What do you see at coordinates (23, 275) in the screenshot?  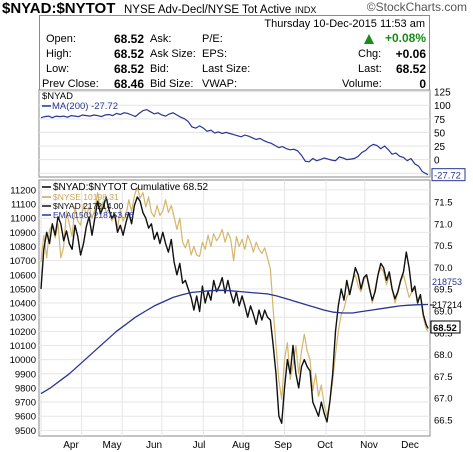 I see `left-y-tick-label: 10600` at bounding box center [23, 275].